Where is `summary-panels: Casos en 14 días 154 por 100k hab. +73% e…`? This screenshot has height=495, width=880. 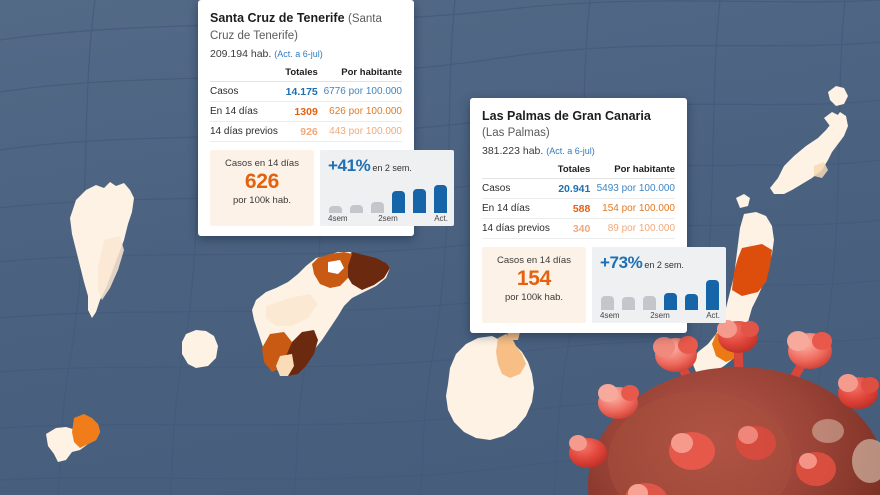 summary-panels: Casos en 14 días 154 por 100k hab. +73% e… is located at coordinates (604, 285).